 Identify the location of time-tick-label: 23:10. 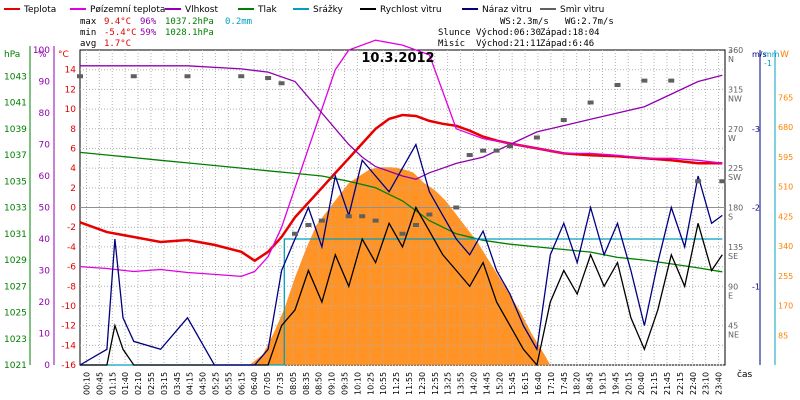
(706, 383).